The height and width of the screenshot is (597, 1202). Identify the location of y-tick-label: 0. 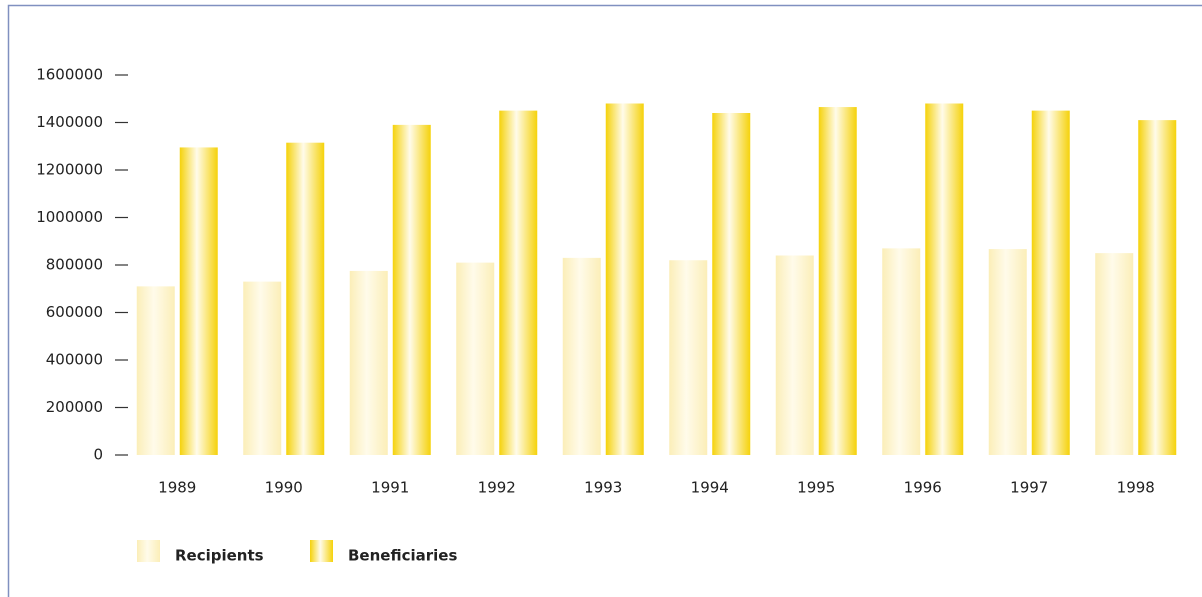
(98, 455).